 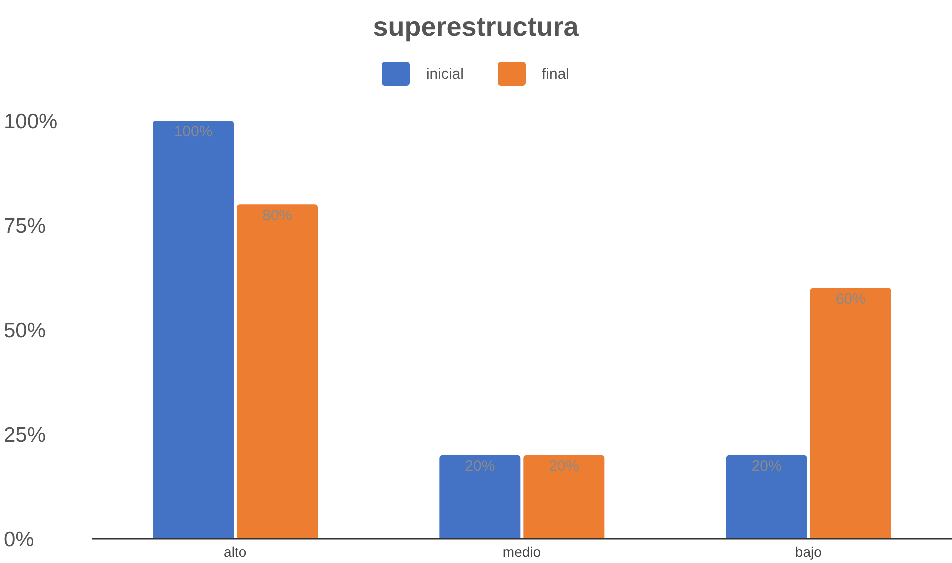 What do you see at coordinates (476, 27) in the screenshot?
I see `chart-title: superestructura` at bounding box center [476, 27].